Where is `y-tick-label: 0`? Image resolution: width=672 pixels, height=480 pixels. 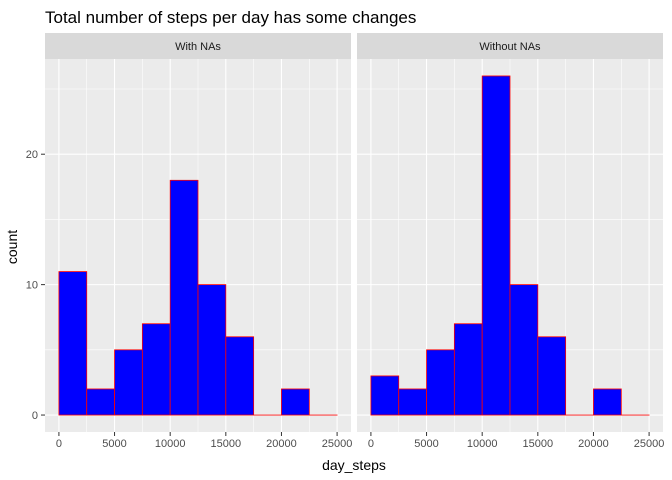
y-tick-label: 0 is located at coordinates (35, 416).